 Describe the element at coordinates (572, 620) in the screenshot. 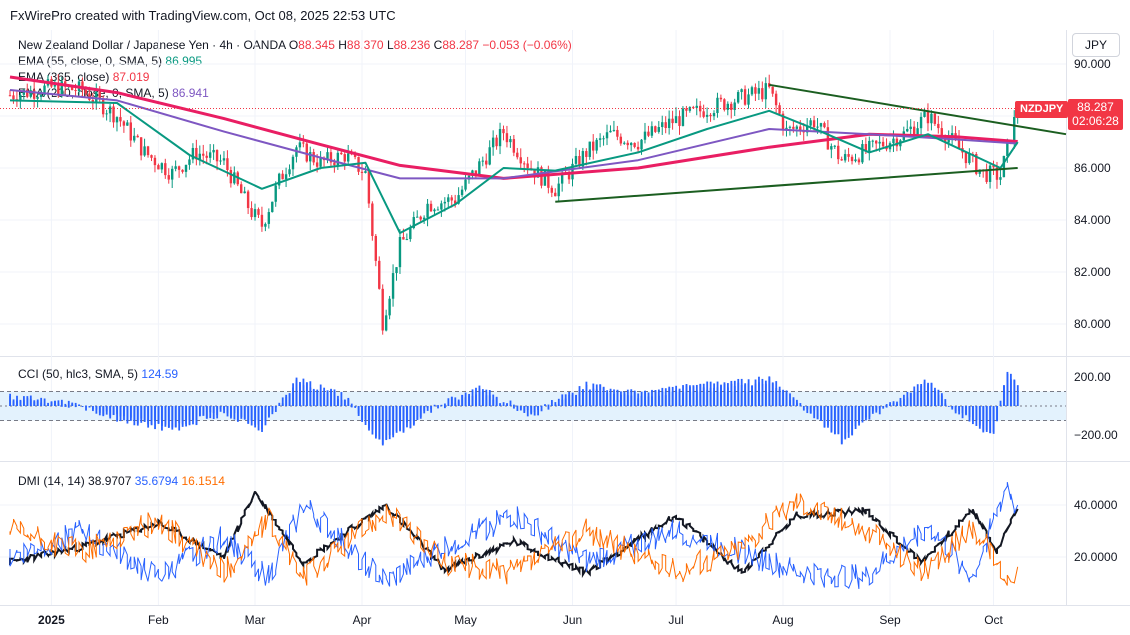

I see `time-axis-label: Jun` at that location.